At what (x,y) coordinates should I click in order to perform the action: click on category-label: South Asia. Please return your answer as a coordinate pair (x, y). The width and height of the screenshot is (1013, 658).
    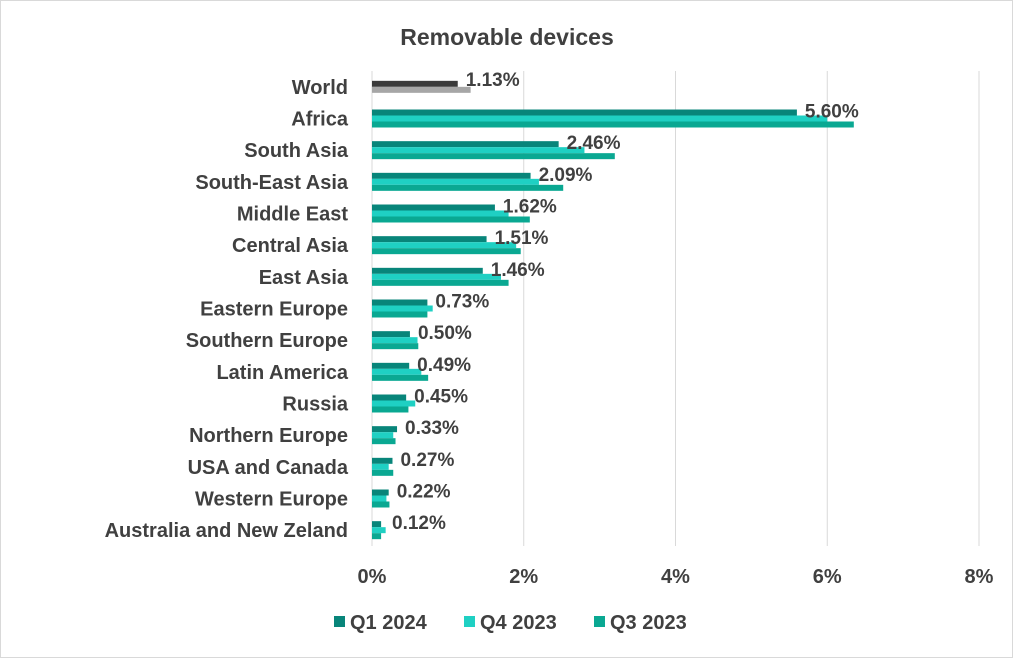
    Looking at the image, I should click on (296, 151).